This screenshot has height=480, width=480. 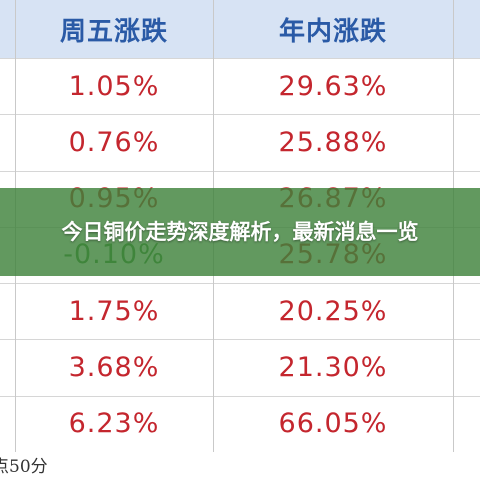 What do you see at coordinates (114, 368) in the screenshot?
I see `table-cell: 3.68%` at bounding box center [114, 368].